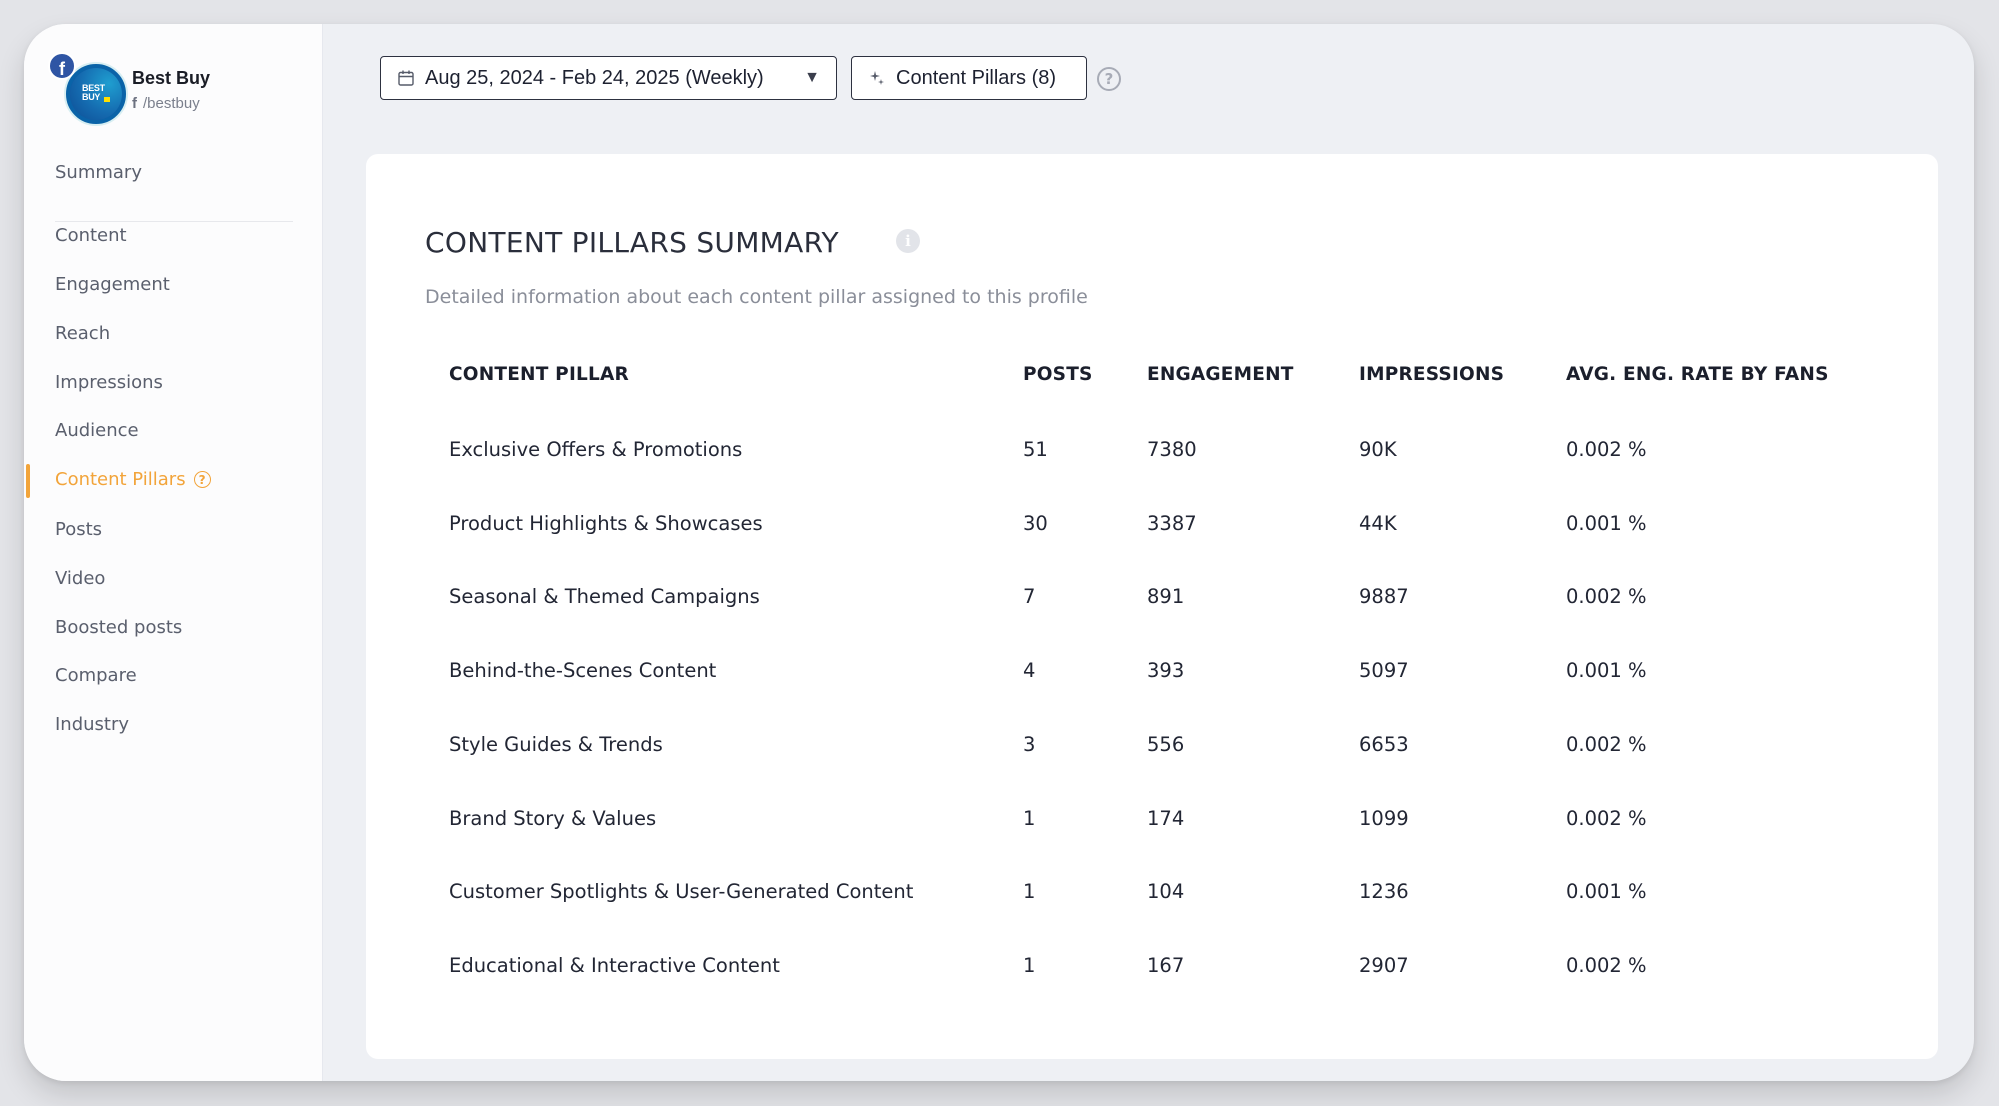  What do you see at coordinates (1172, 523) in the screenshot?
I see `table-cell-engagement: 3387` at bounding box center [1172, 523].